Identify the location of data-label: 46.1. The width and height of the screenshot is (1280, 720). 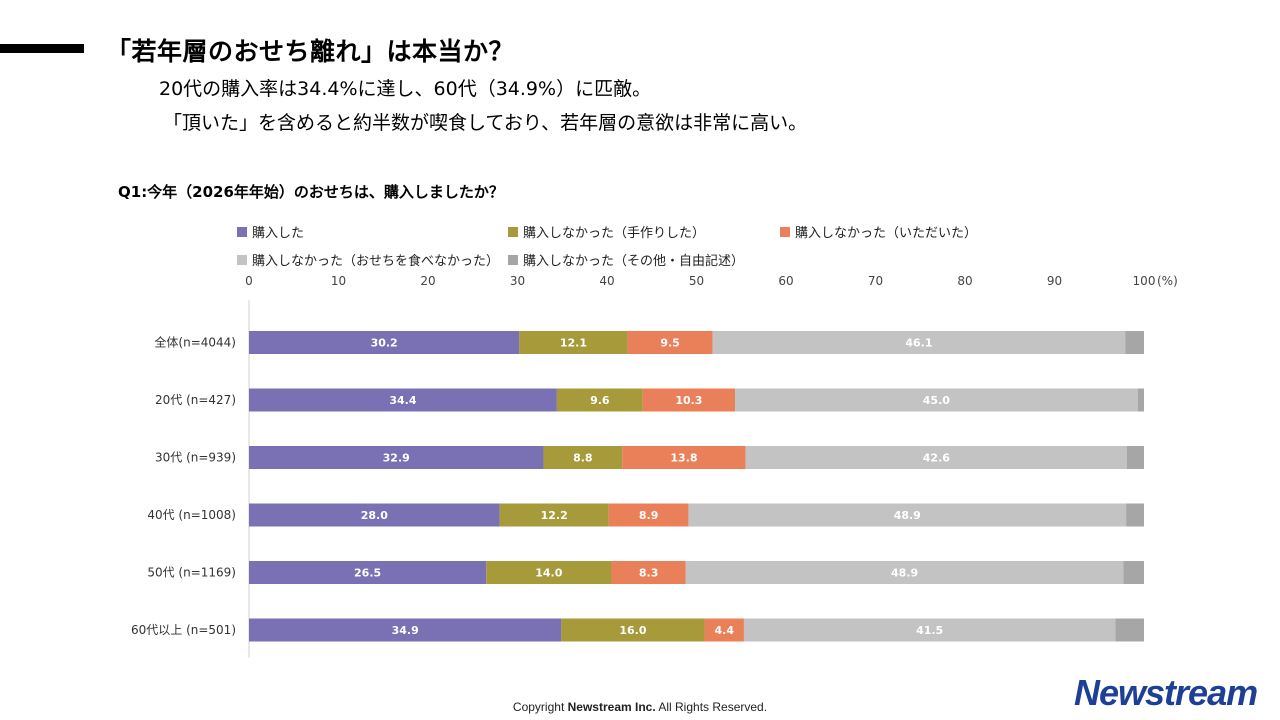
(918, 343).